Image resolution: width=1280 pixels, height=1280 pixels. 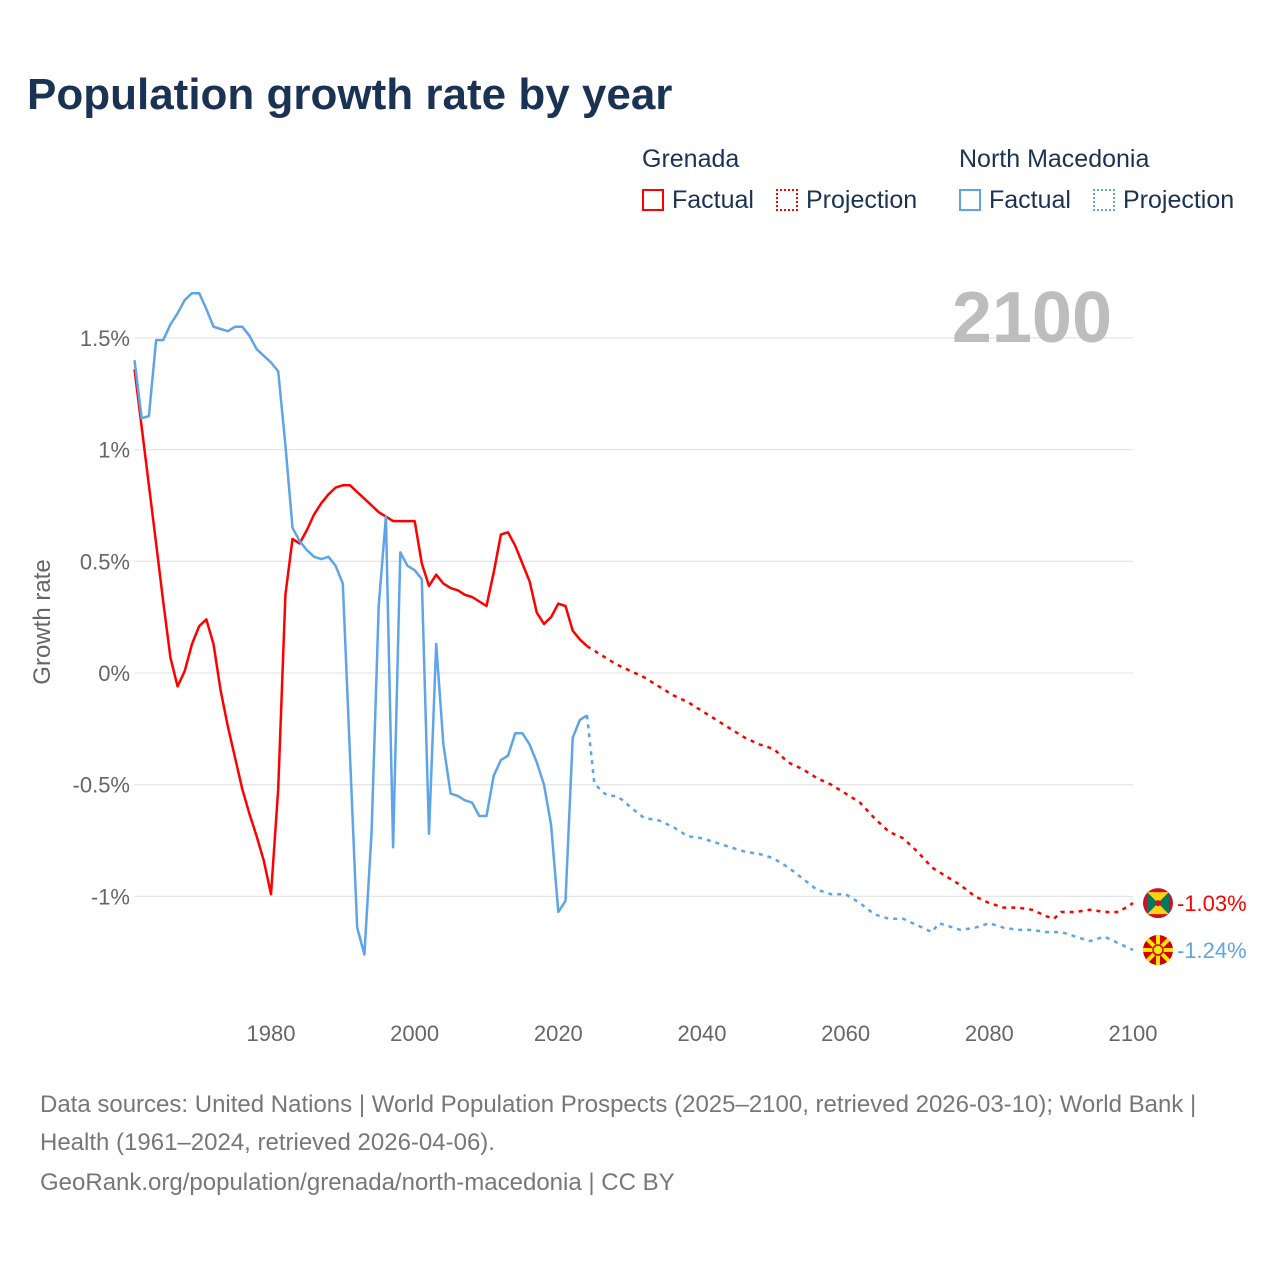 I want to click on legend-grenada-factual: Factual, so click(x=698, y=200).